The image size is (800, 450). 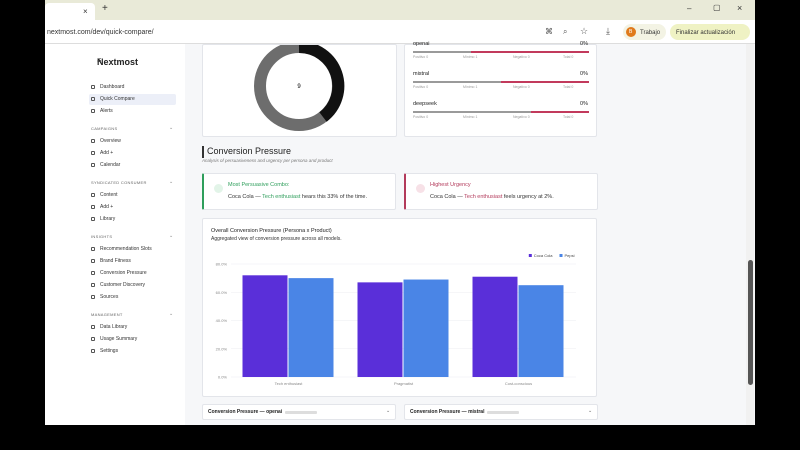 What do you see at coordinates (132, 195) in the screenshot?
I see `nav-item: Content` at bounding box center [132, 195].